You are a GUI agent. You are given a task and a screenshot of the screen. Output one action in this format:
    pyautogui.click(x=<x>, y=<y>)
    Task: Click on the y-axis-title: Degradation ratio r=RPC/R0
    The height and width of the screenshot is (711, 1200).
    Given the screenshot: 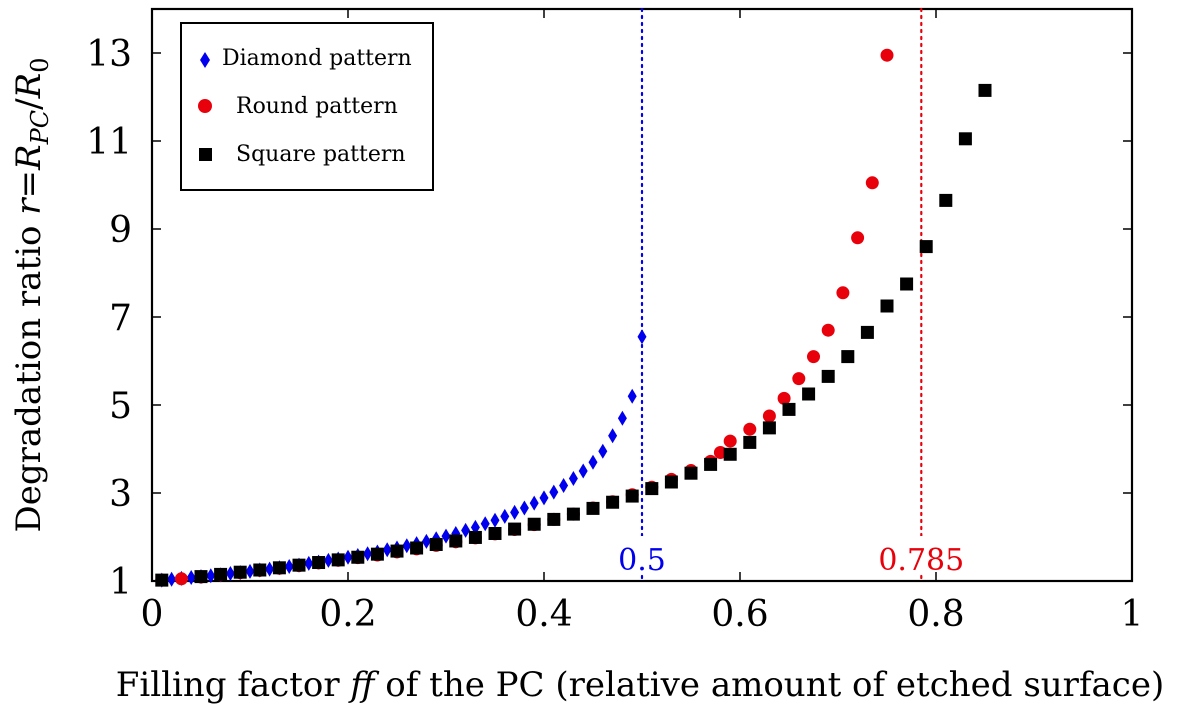 What is the action you would take?
    pyautogui.click(x=31, y=294)
    